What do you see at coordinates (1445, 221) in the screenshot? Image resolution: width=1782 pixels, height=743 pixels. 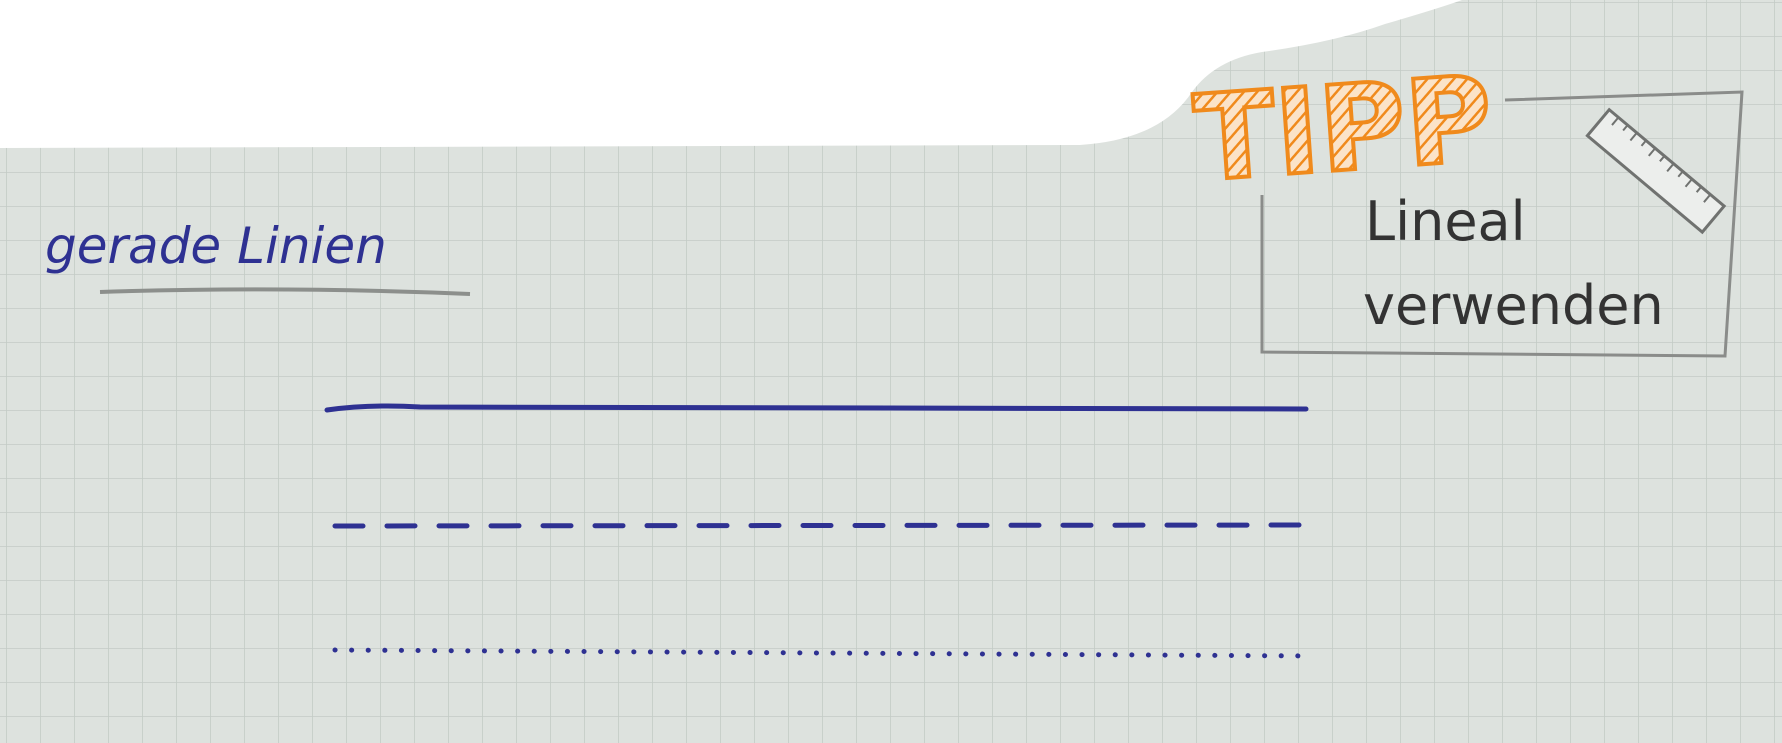 I see `tip-line: Lineal` at bounding box center [1445, 221].